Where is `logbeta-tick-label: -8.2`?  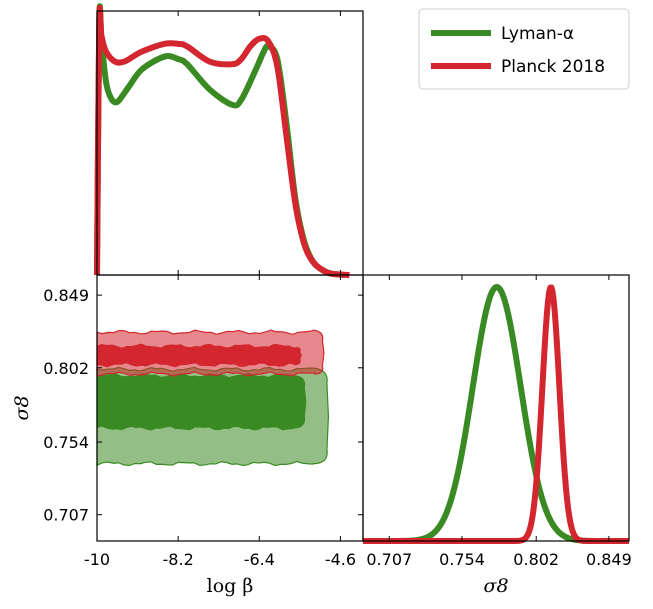 logbeta-tick-label: -8.2 is located at coordinates (178, 559).